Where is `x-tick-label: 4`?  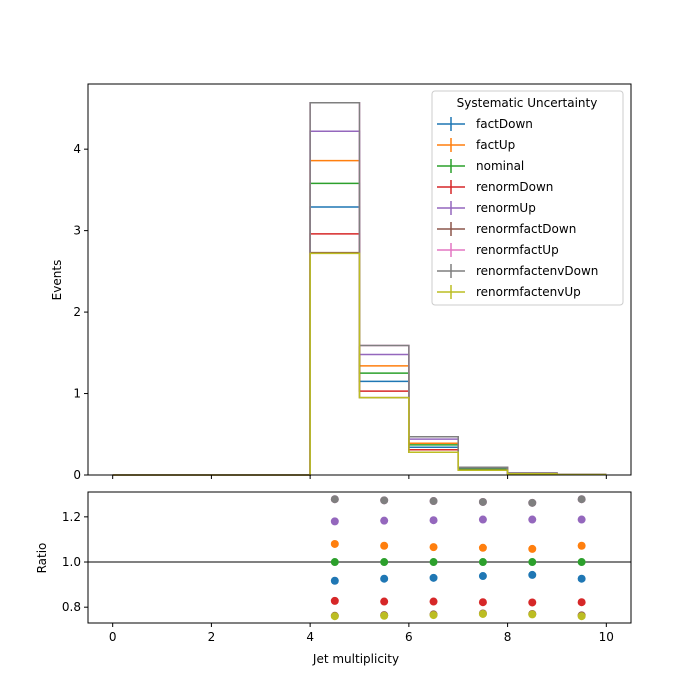
x-tick-label: 4 is located at coordinates (310, 637).